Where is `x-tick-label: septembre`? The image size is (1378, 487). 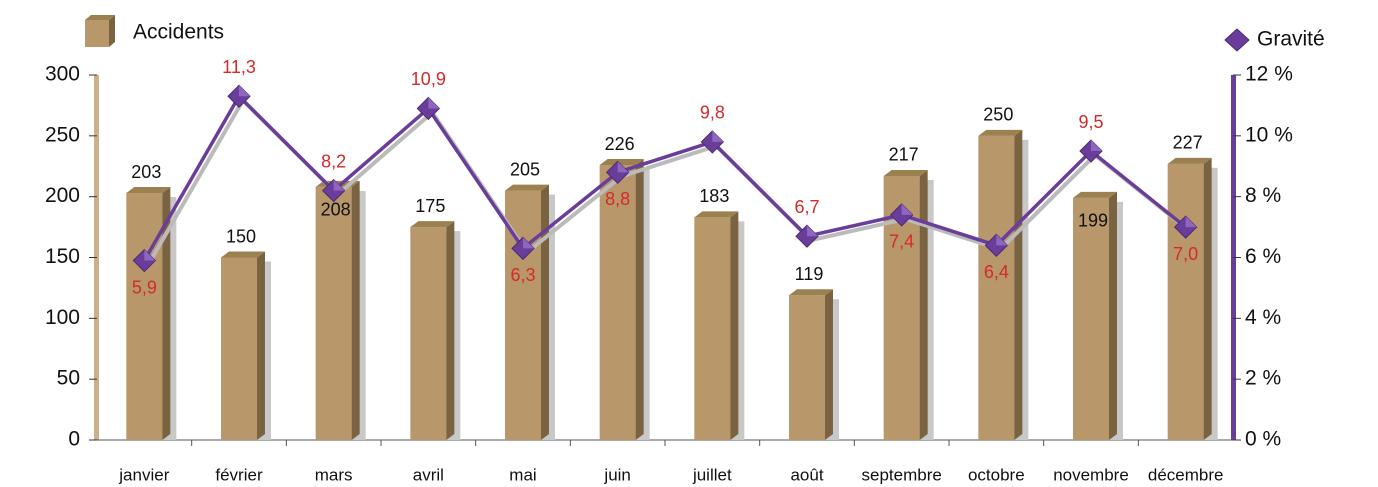
x-tick-label: septembre is located at coordinates (902, 474).